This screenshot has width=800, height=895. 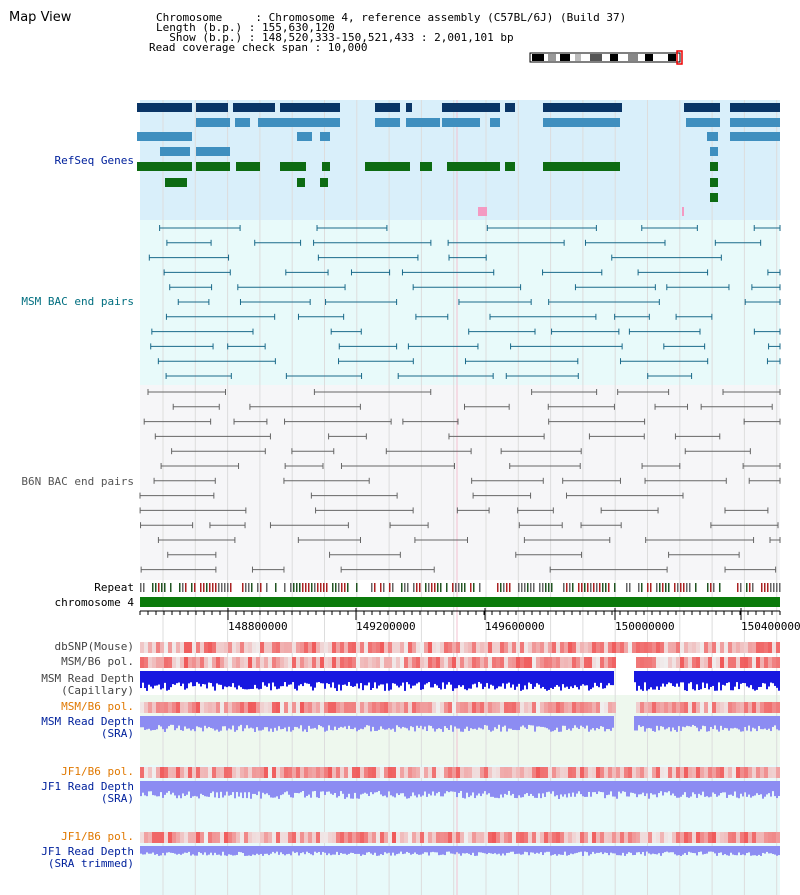 I want to click on track-label-msm-b6-pol: MSM/B6 pol., so click(x=97, y=661).